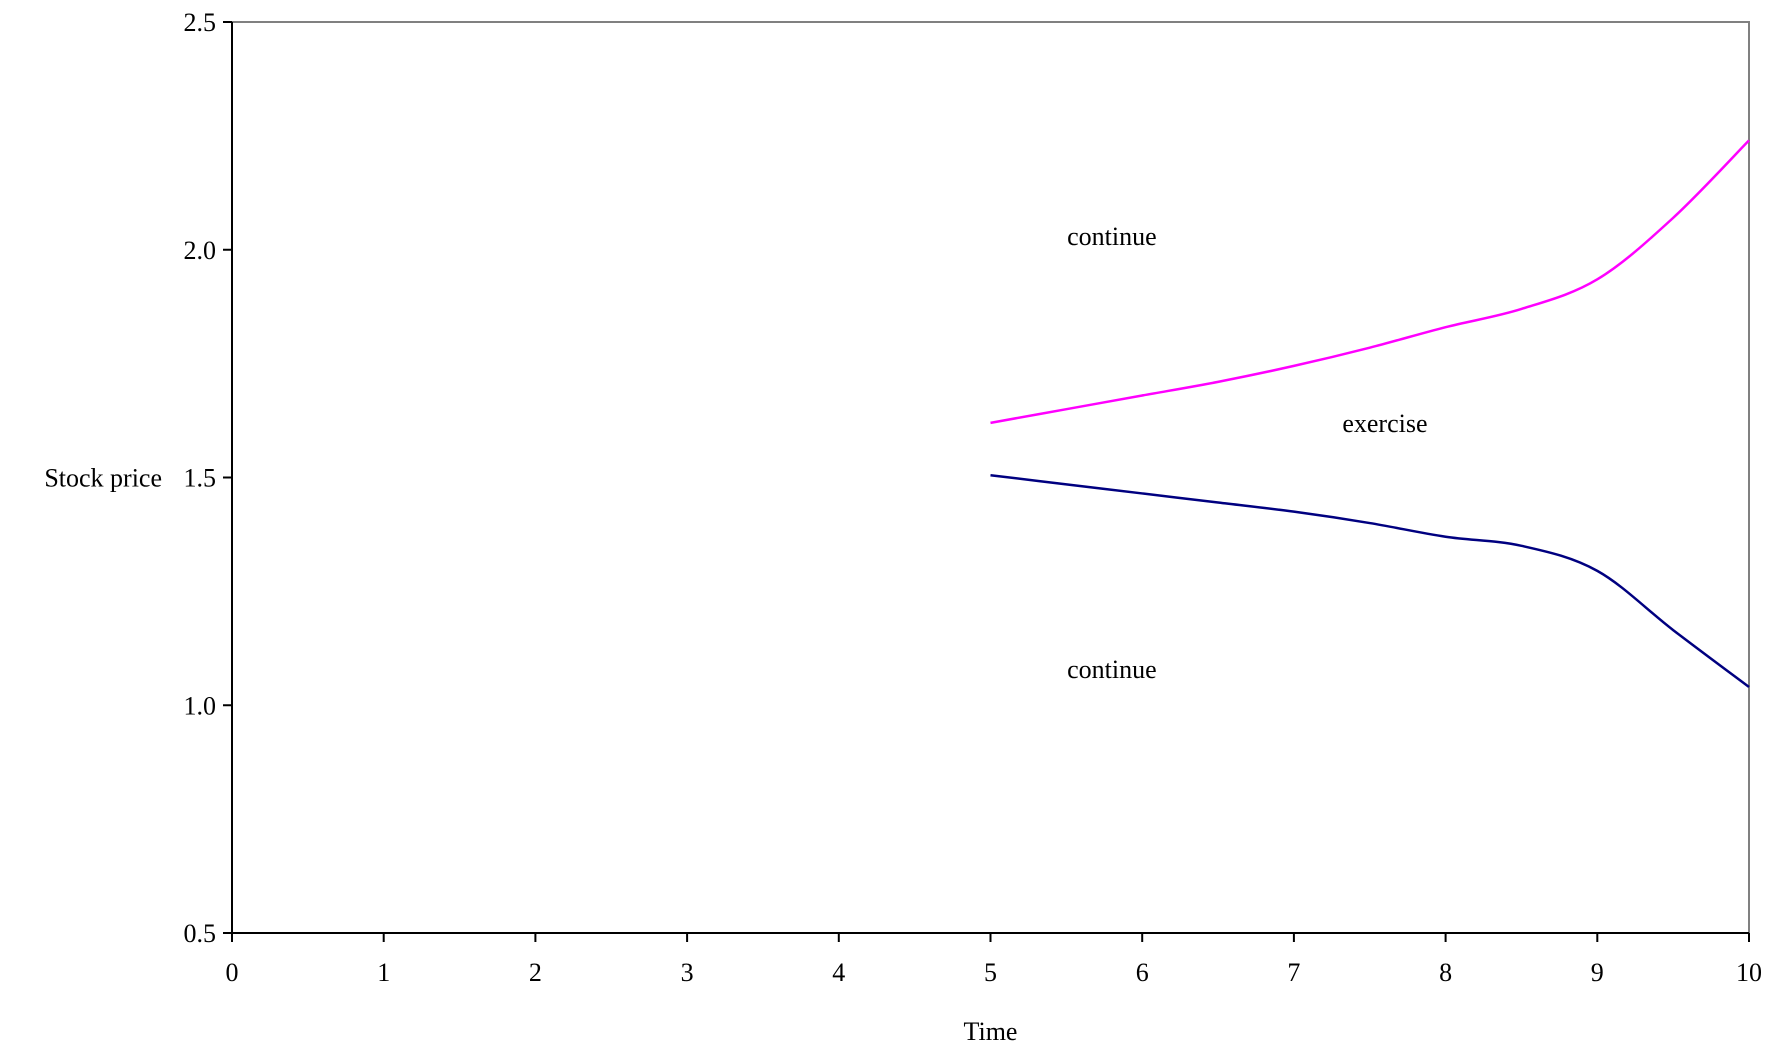 The height and width of the screenshot is (1049, 1789). Describe the element at coordinates (990, 972) in the screenshot. I see `x-tick-label: 5` at that location.